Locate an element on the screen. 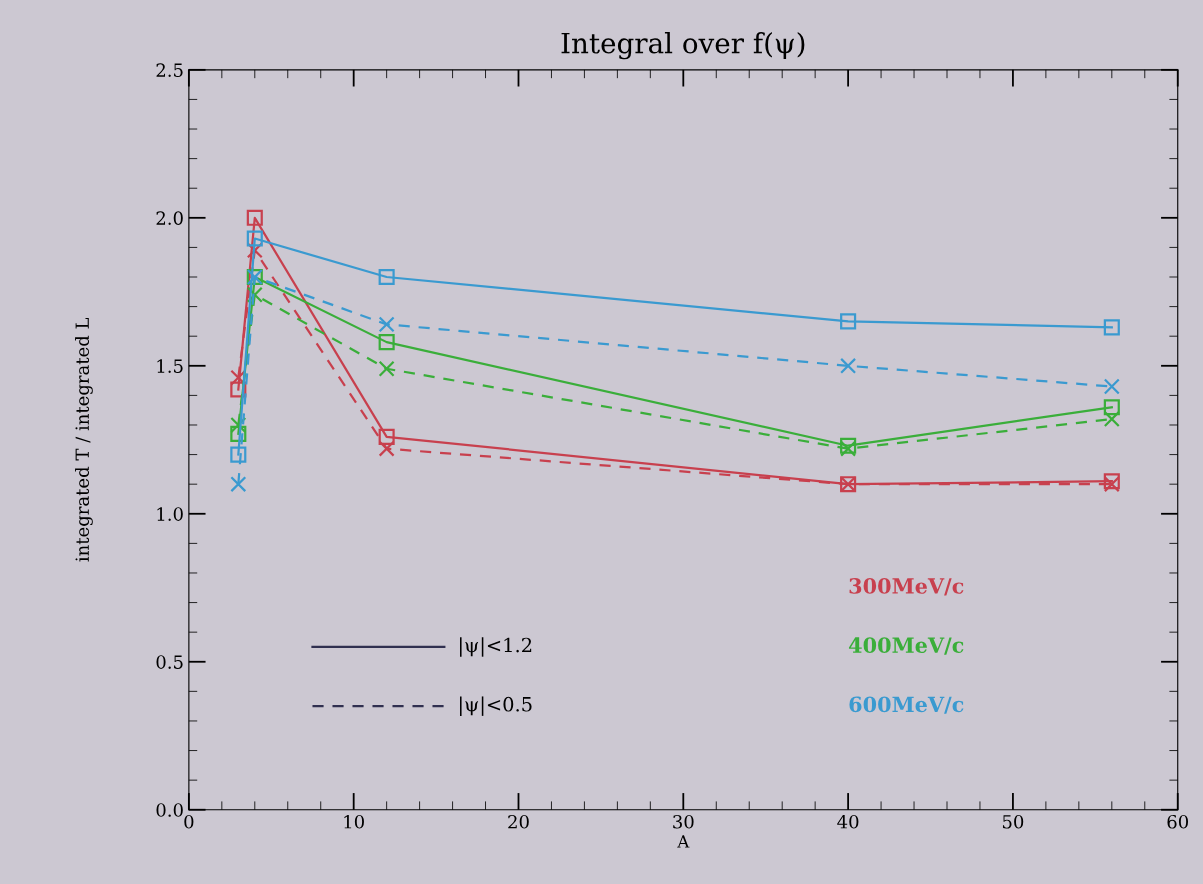 This screenshot has width=1203, height=884. text: 600MeV/c is located at coordinates (906, 705).